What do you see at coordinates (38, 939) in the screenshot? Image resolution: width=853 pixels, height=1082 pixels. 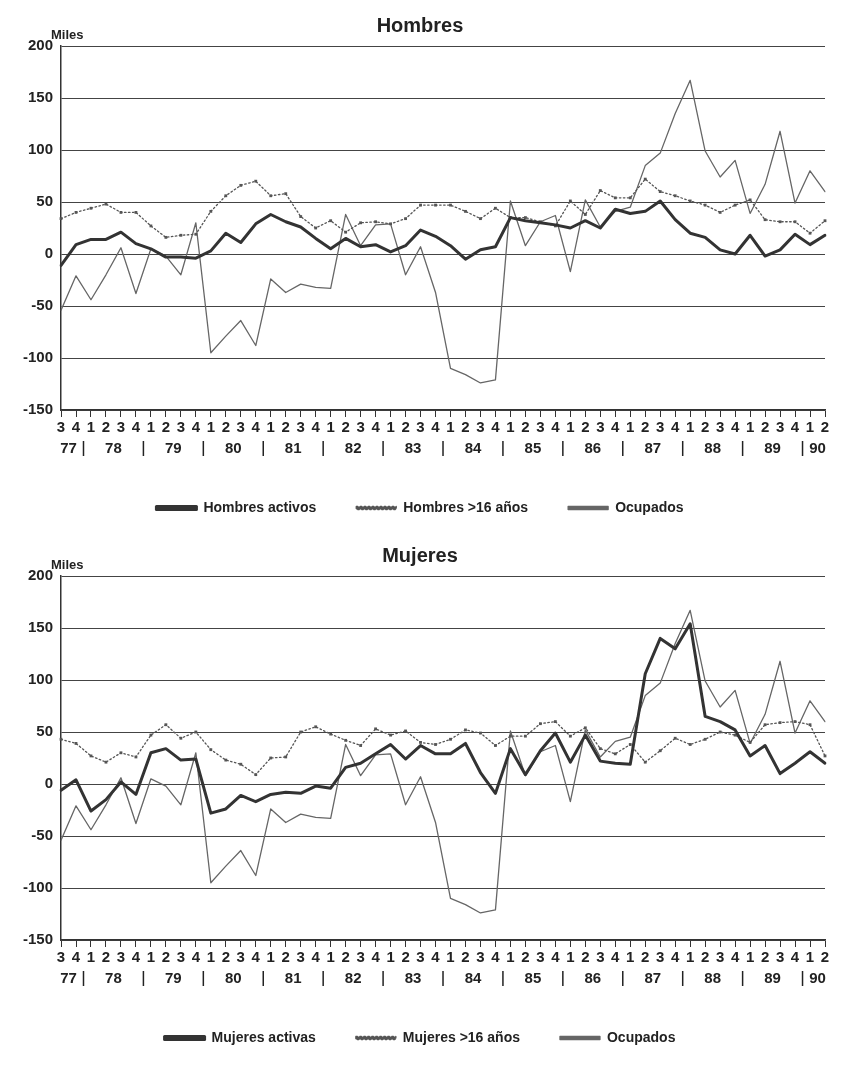 I see `y-tick-label: -150` at bounding box center [38, 939].